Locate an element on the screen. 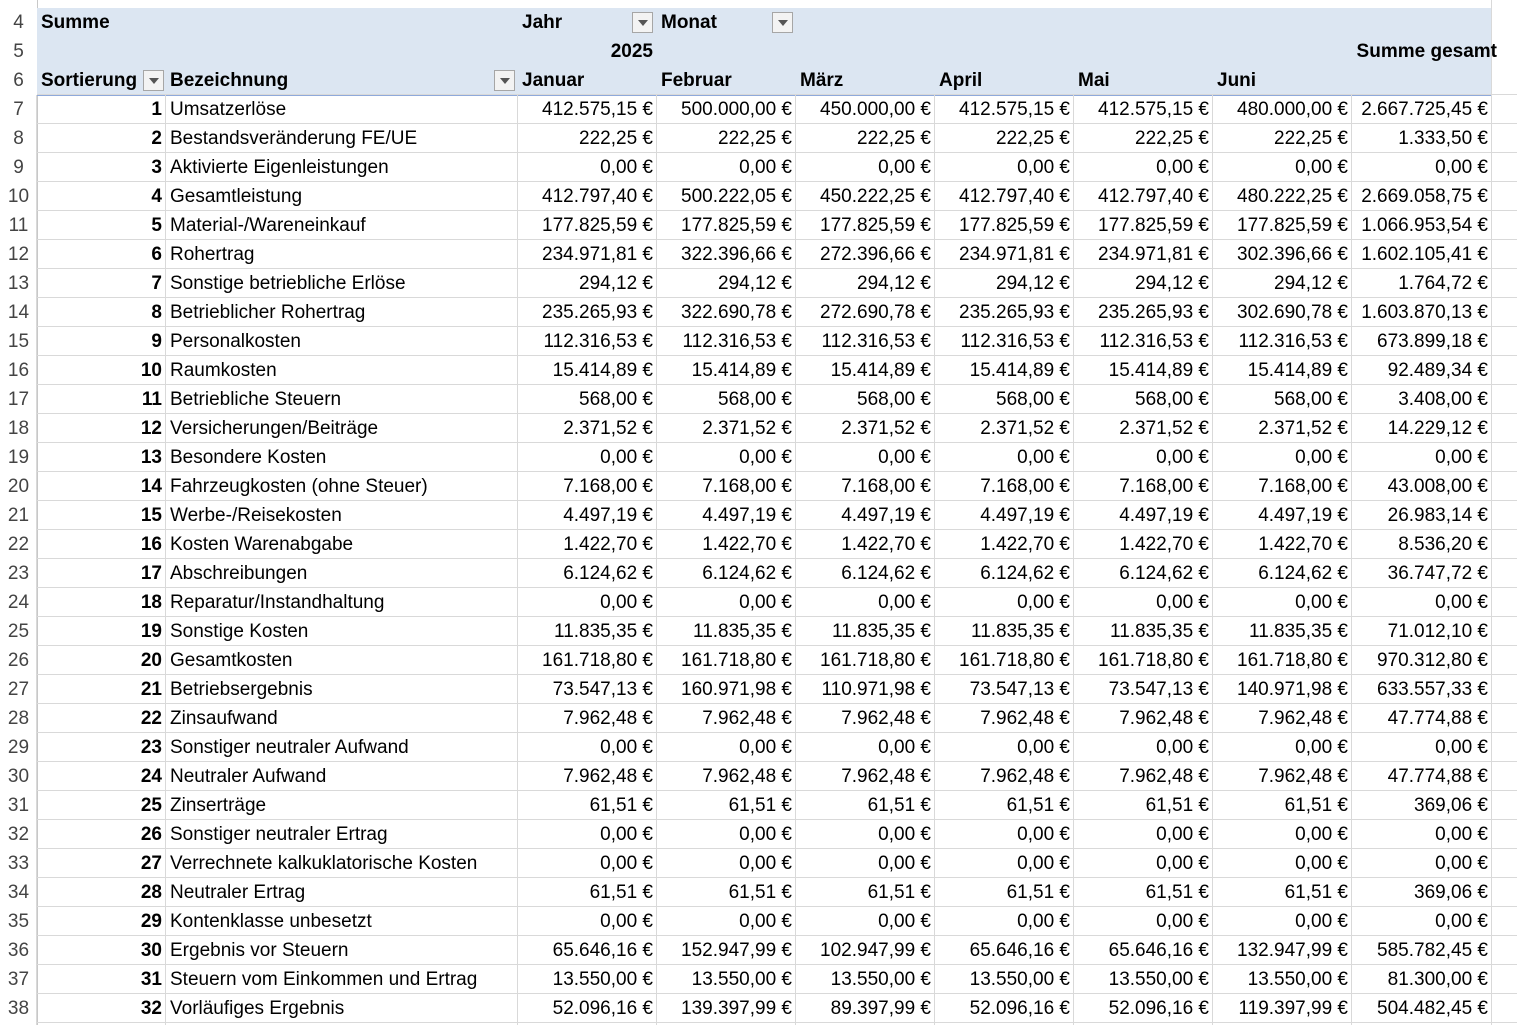 This screenshot has width=1517, height=1025. total-cell: 1.764,72 € is located at coordinates (1443, 283).